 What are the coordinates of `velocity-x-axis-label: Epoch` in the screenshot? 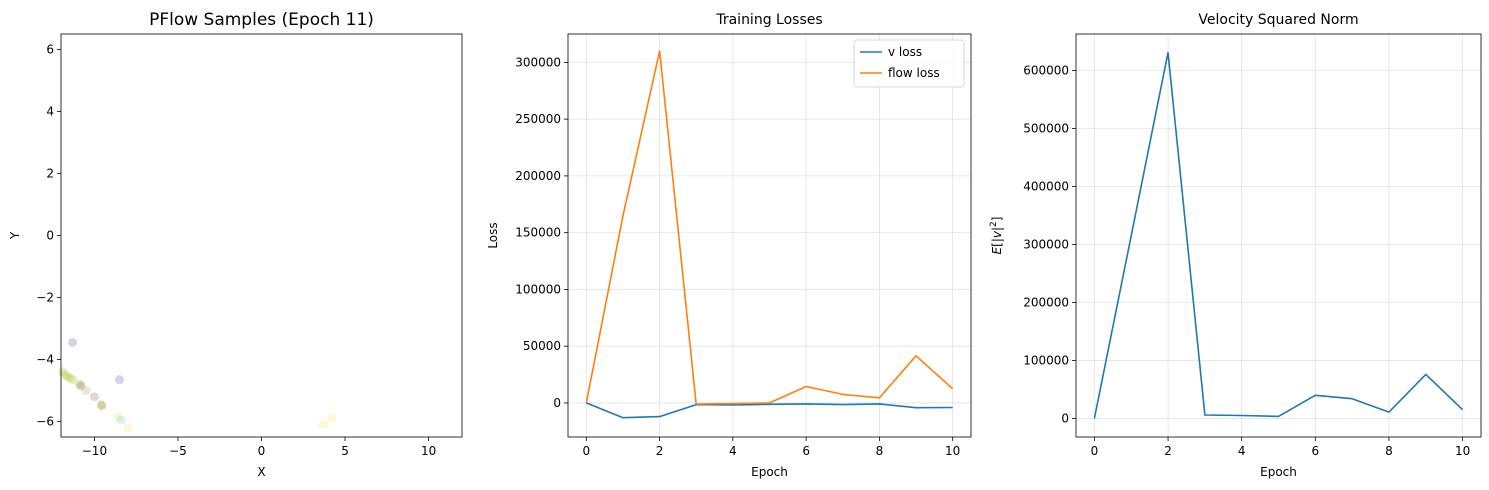 It's located at (1278, 472).